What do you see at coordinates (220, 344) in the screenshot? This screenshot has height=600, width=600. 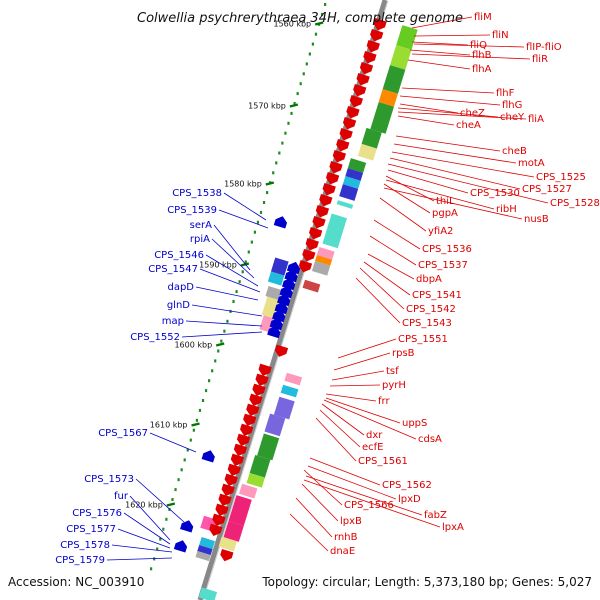 I see `ruler-tick` at bounding box center [220, 344].